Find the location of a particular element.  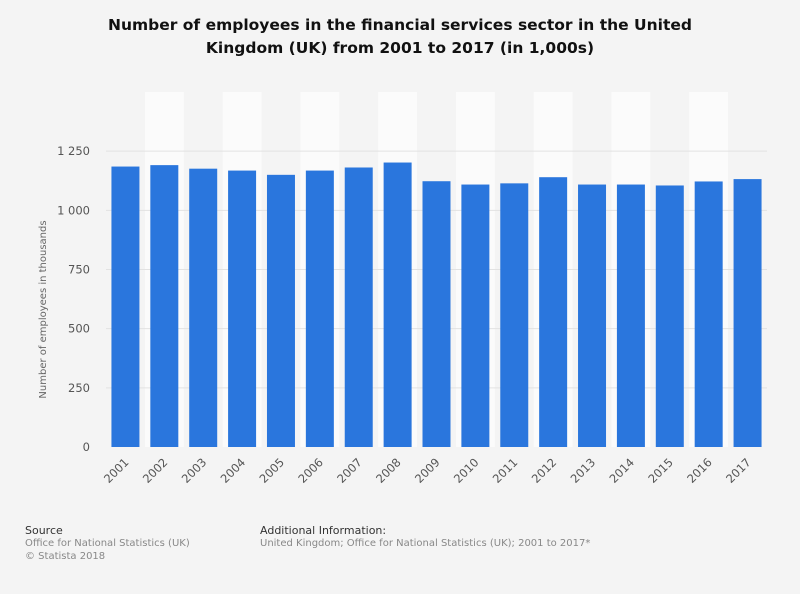

bar-2009 is located at coordinates (436, 314).